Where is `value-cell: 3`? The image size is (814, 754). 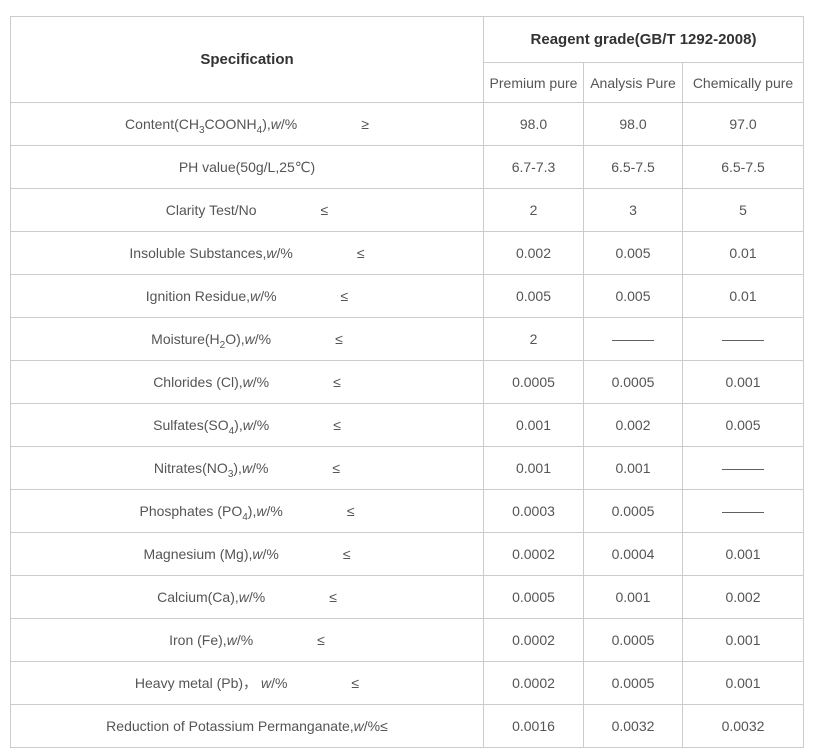 value-cell: 3 is located at coordinates (633, 210).